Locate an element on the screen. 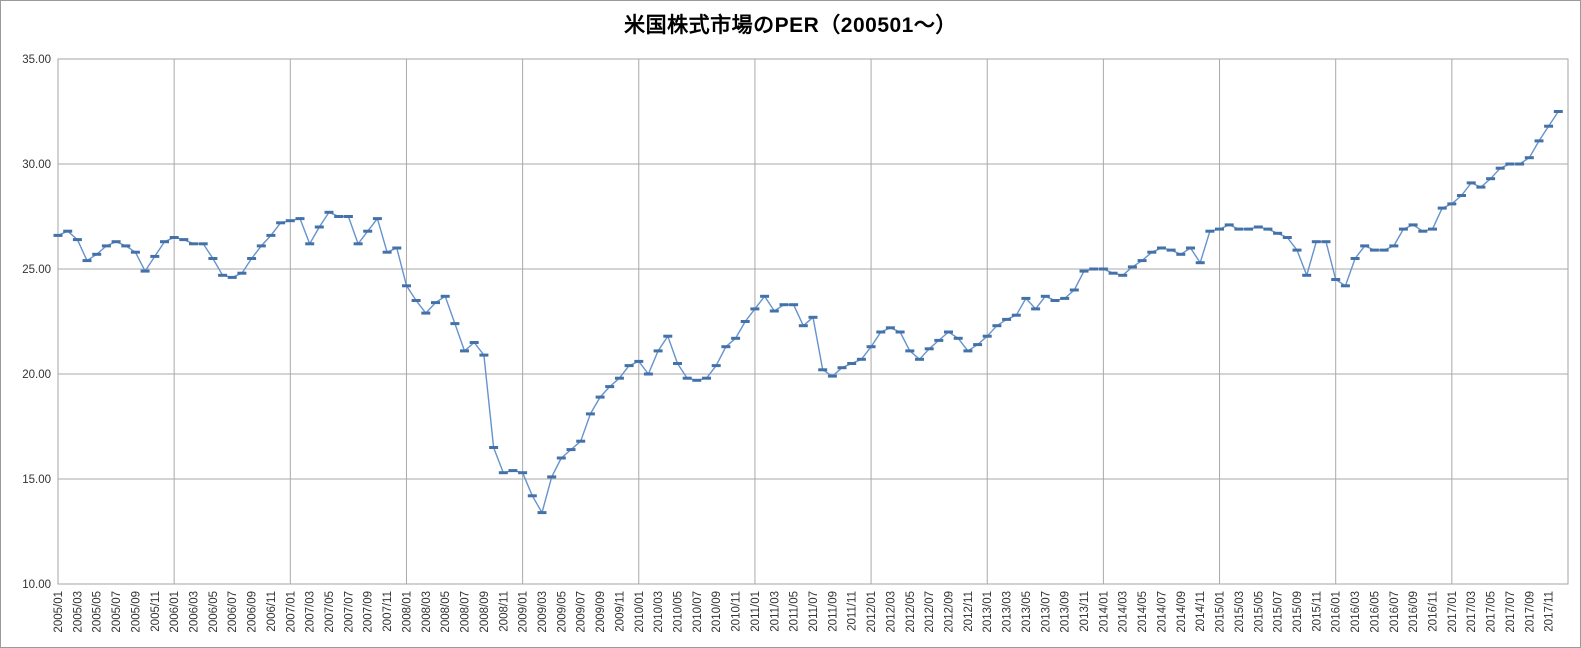 The width and height of the screenshot is (1581, 648). x-axis-tick-label: 2013/09 is located at coordinates (1066, 612).